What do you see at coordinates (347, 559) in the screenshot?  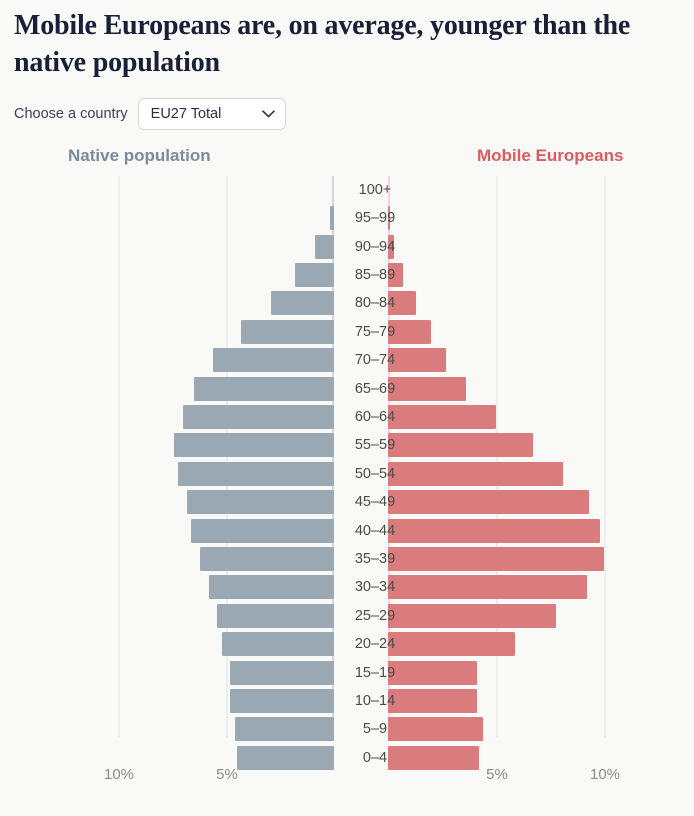 I see `pyramid-row: 35–39` at bounding box center [347, 559].